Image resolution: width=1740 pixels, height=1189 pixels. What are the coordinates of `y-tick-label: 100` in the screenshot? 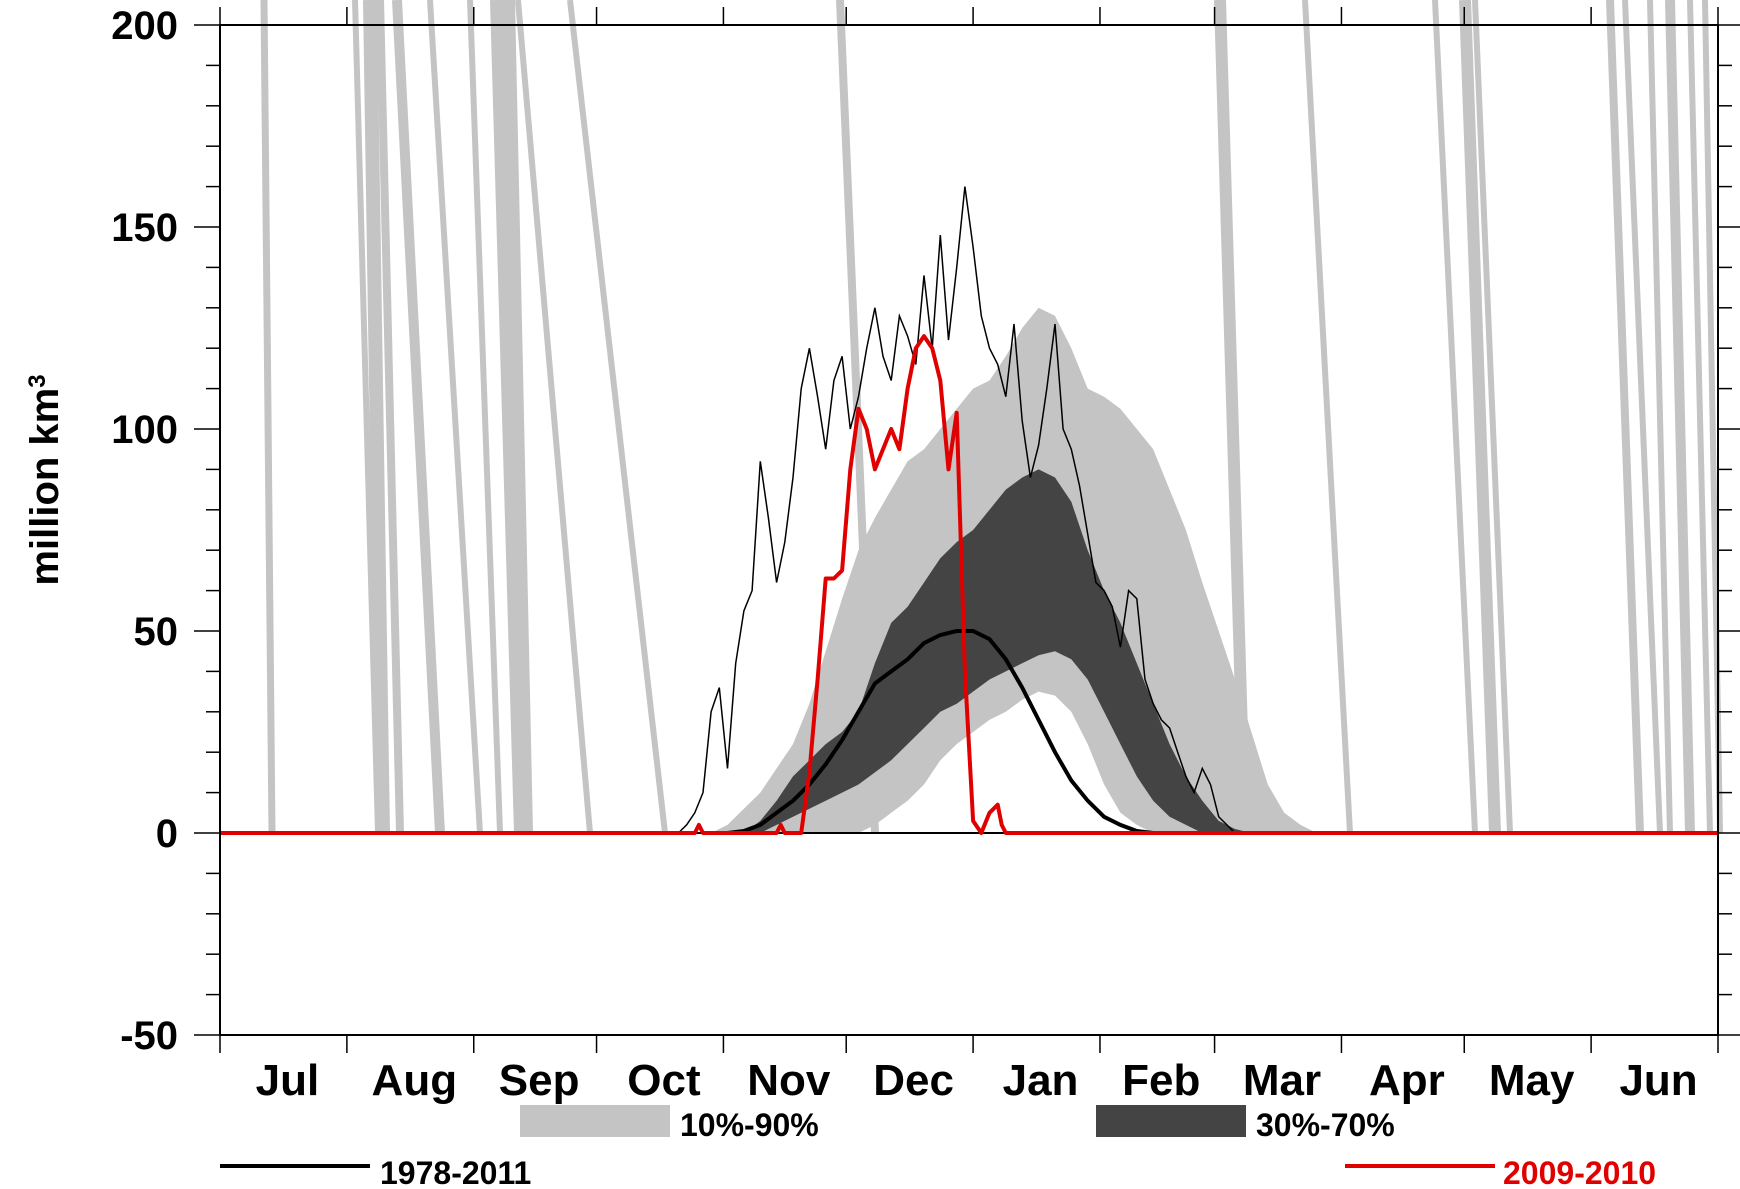 It's located at (144, 430).